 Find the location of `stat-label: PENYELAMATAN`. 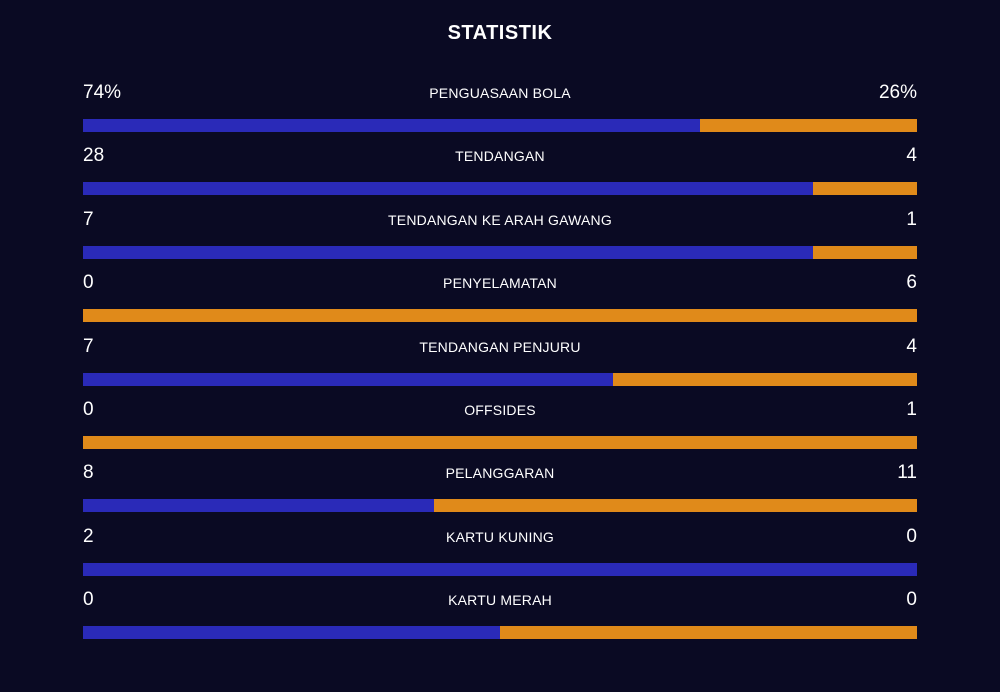

stat-label: PENYELAMATAN is located at coordinates (500, 283).